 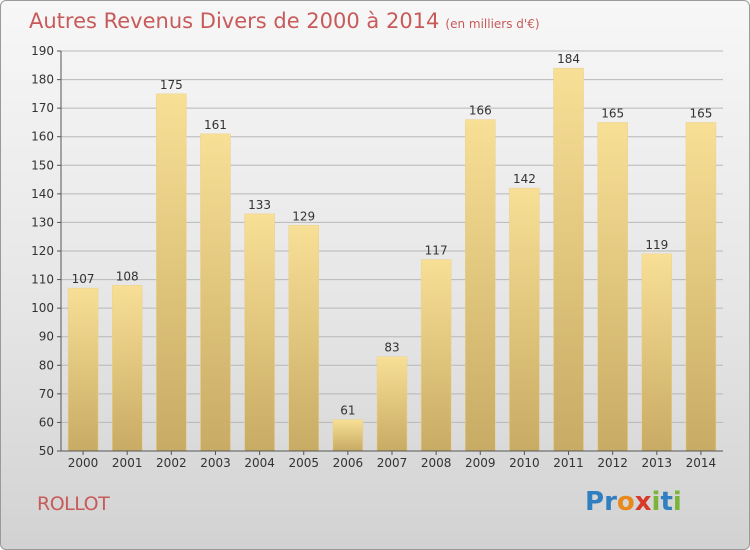 What do you see at coordinates (42, 222) in the screenshot?
I see `y-tick-label: 130` at bounding box center [42, 222].